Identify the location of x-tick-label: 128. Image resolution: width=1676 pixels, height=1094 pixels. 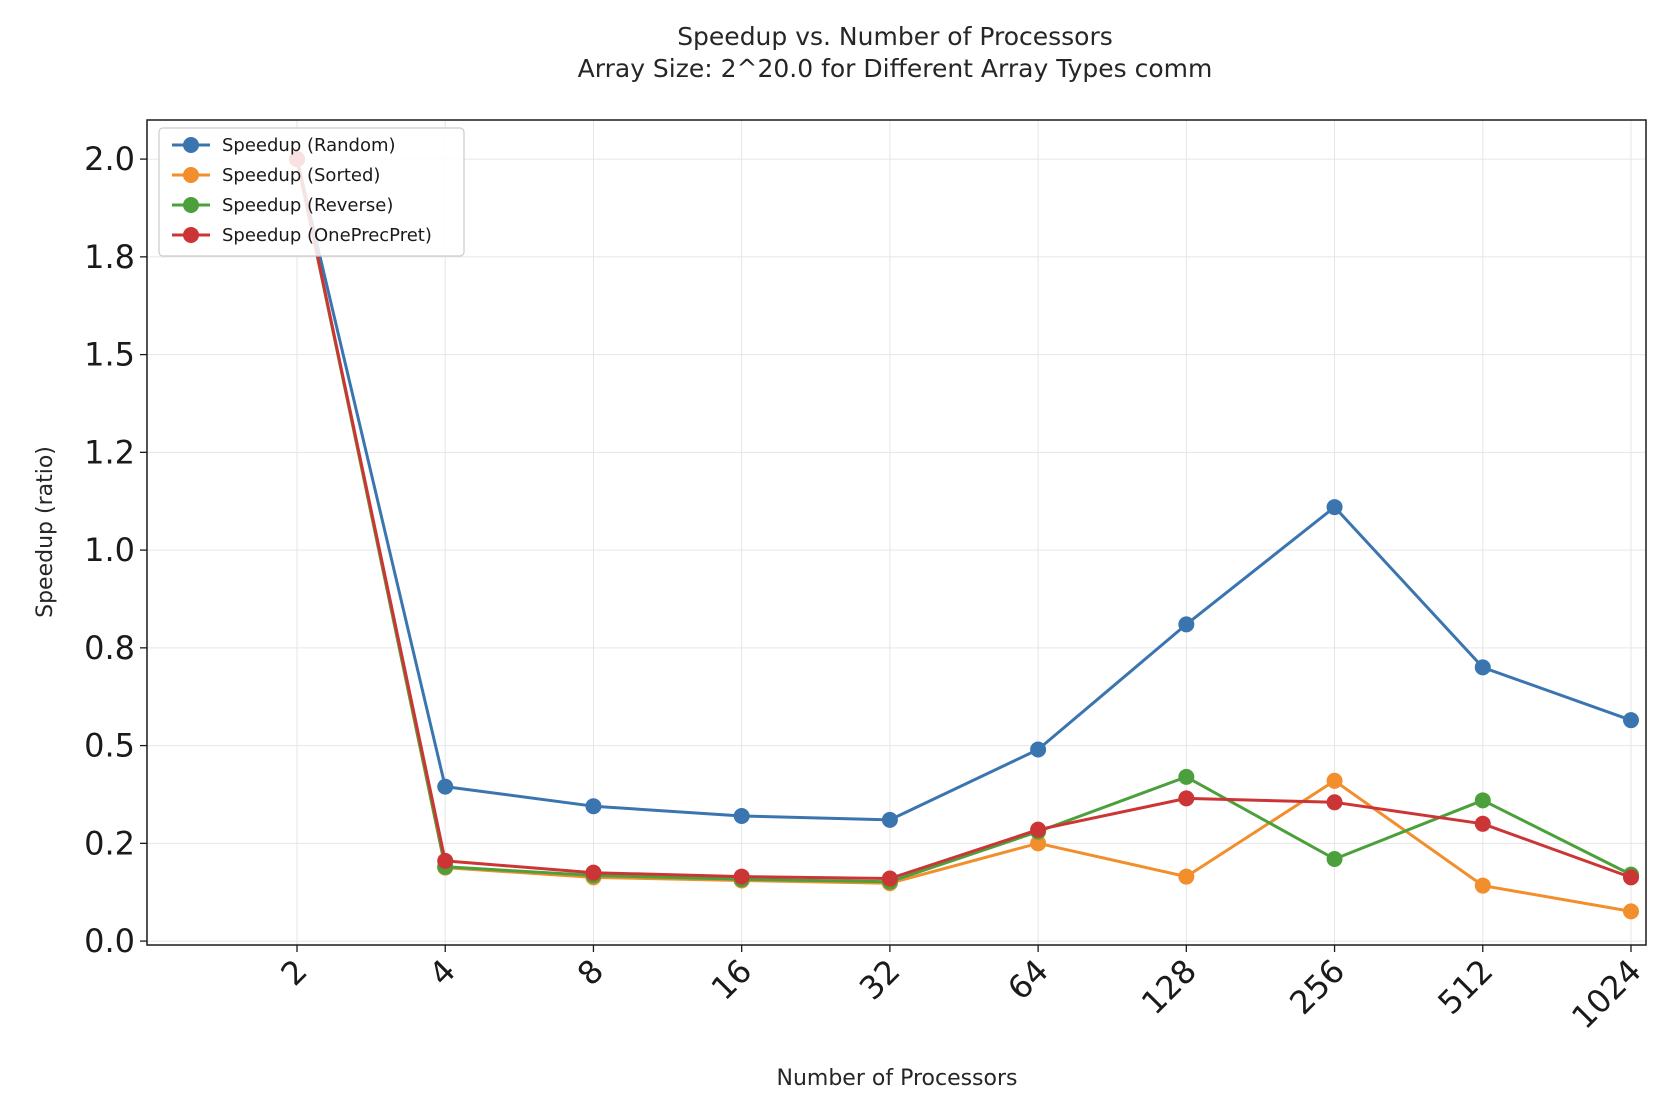
(1169, 987).